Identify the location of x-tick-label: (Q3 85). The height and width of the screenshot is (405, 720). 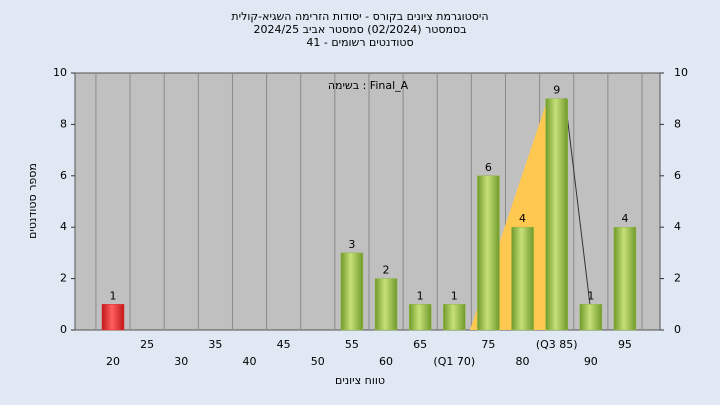
(557, 344).